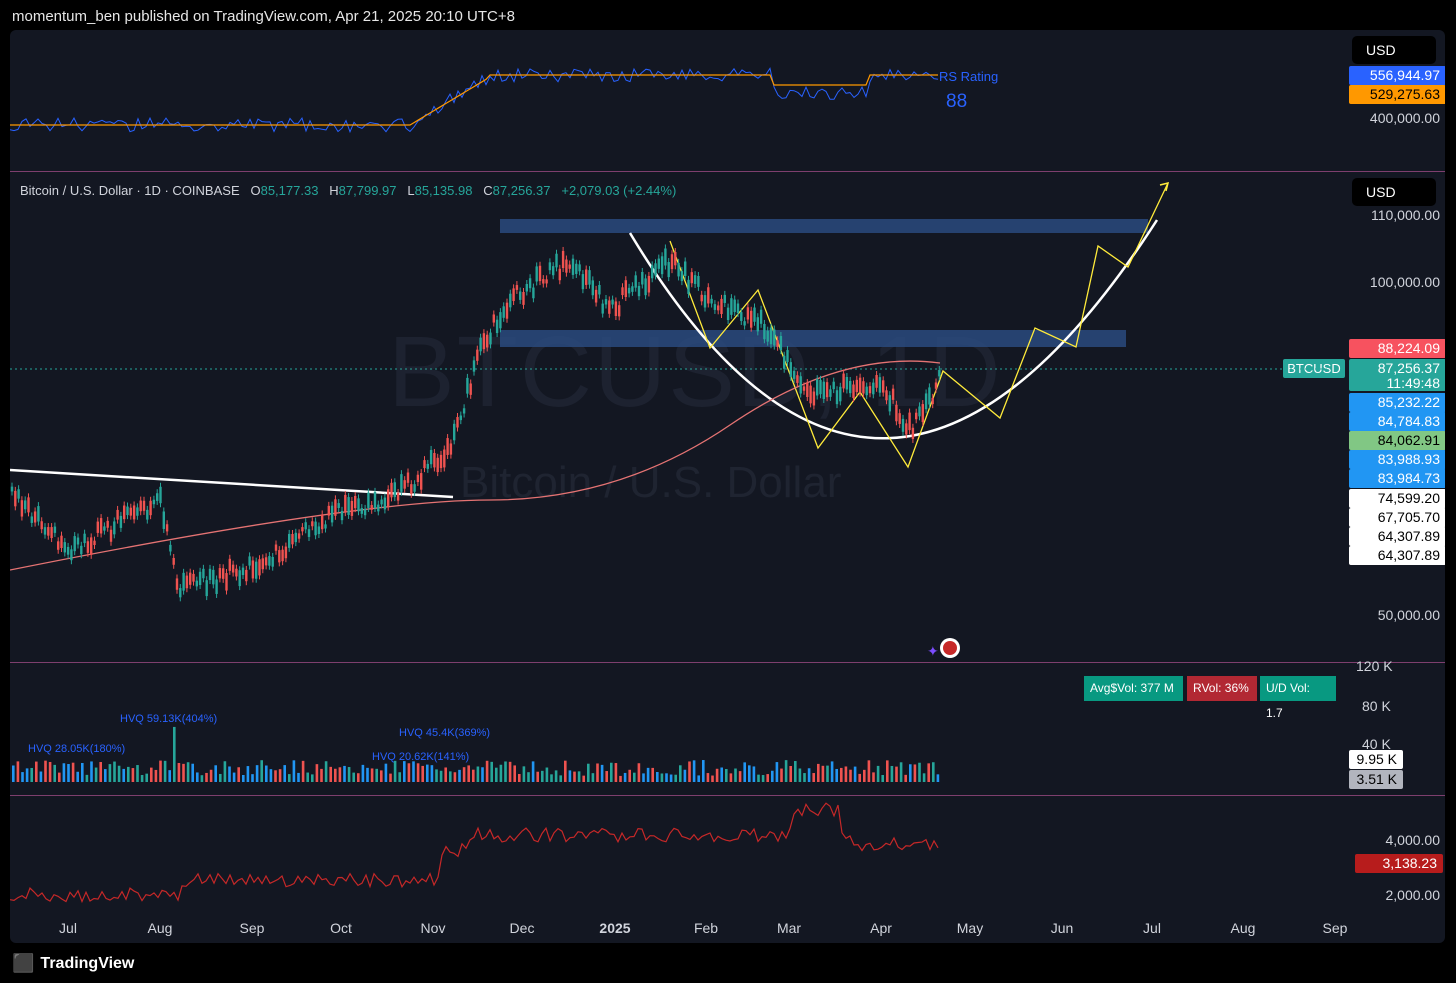 The height and width of the screenshot is (983, 1456). I want to click on lower-scale-4000: 4,000.00, so click(1413, 840).